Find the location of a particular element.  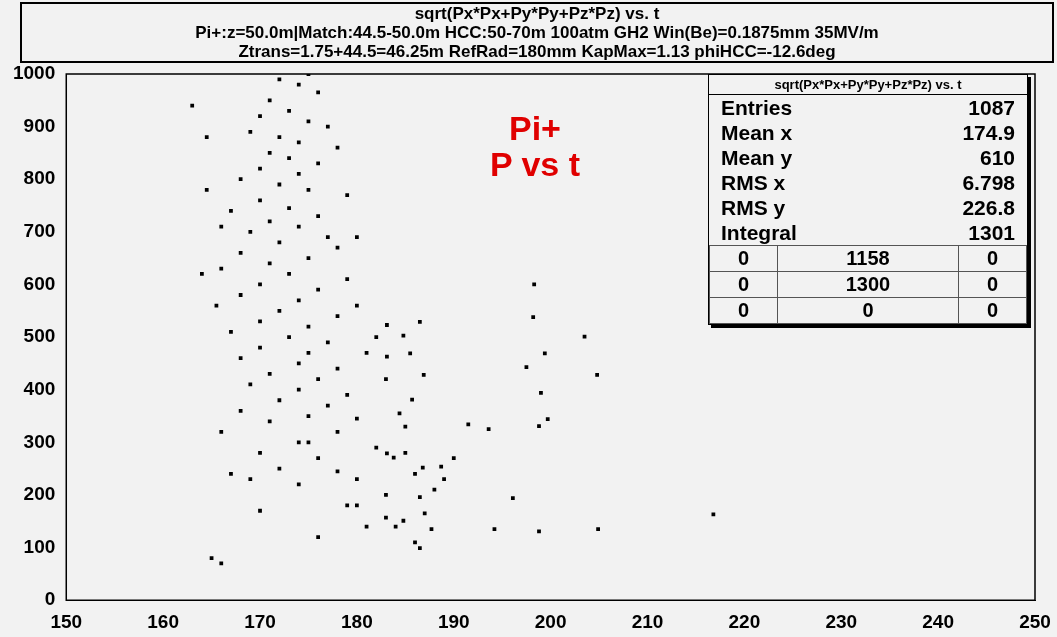

y-tick-label: 100 is located at coordinates (39, 546).